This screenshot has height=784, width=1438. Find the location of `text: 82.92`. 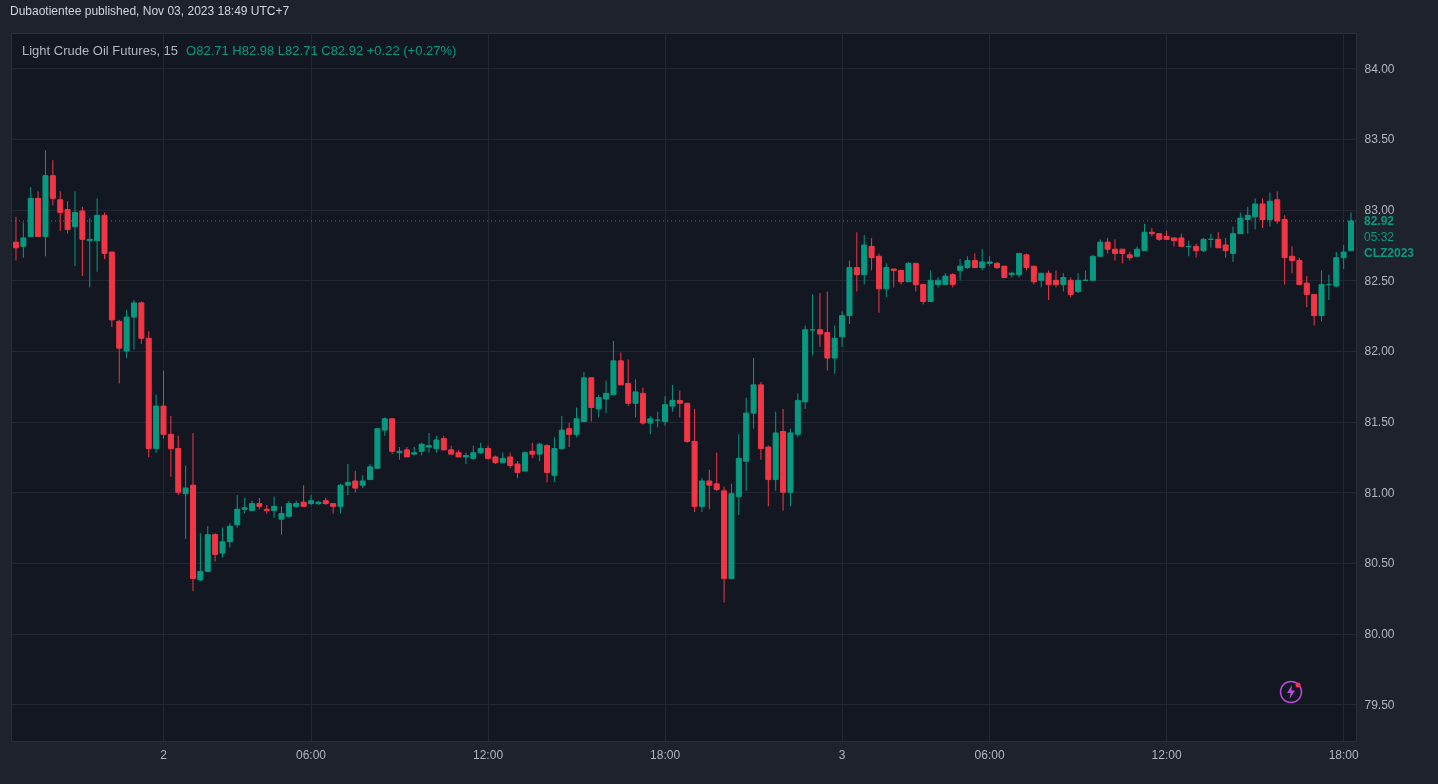

text: 82.92 is located at coordinates (1379, 220).